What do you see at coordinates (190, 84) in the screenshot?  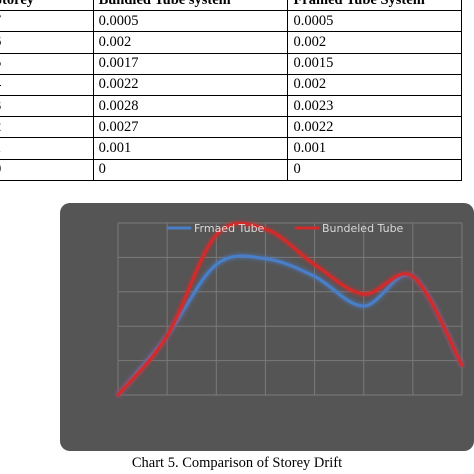 I see `cell-bundled: 0.0022` at bounding box center [190, 84].